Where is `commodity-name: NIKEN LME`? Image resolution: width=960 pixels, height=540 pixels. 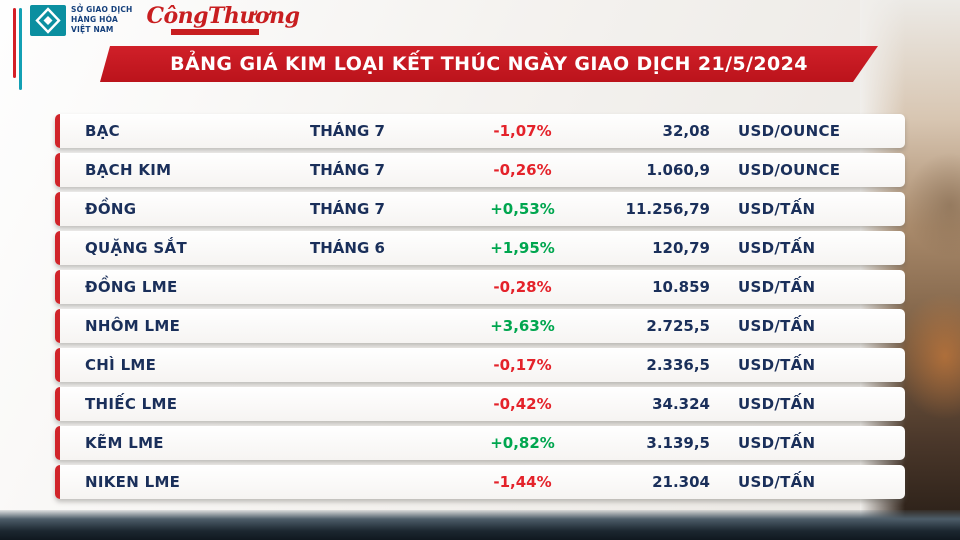 commodity-name: NIKEN LME is located at coordinates (133, 482).